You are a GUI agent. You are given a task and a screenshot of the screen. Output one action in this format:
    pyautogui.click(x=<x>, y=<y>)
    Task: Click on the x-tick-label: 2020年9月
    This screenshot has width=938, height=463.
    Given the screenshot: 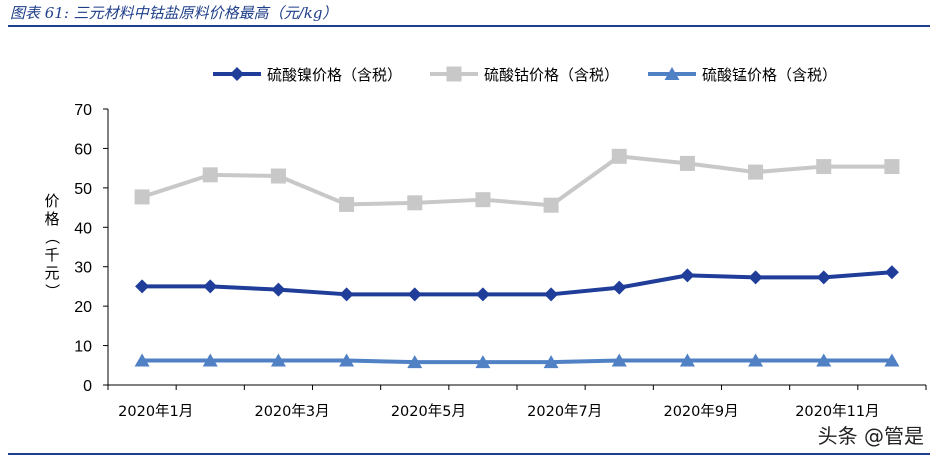 What is the action you would take?
    pyautogui.click(x=700, y=411)
    